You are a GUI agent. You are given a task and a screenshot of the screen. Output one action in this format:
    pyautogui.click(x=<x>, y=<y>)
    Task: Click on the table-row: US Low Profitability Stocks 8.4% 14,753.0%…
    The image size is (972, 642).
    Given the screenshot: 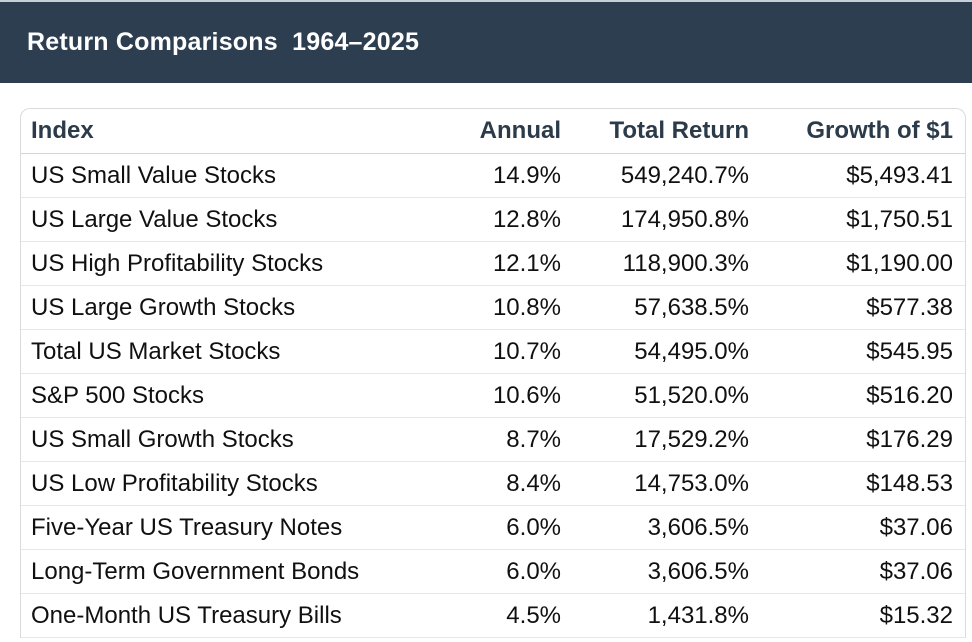 What is the action you would take?
    pyautogui.click(x=493, y=483)
    